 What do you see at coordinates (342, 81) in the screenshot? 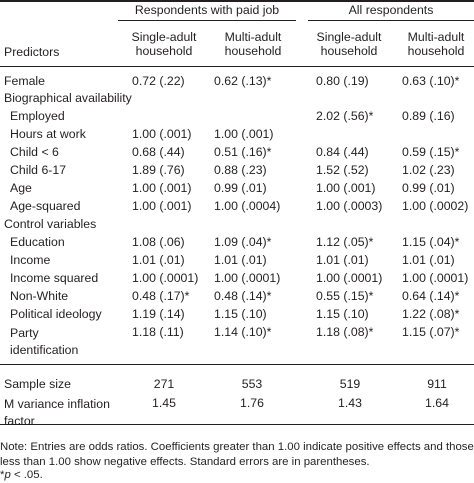
I see `table-cell: 0.80 (.19)` at bounding box center [342, 81].